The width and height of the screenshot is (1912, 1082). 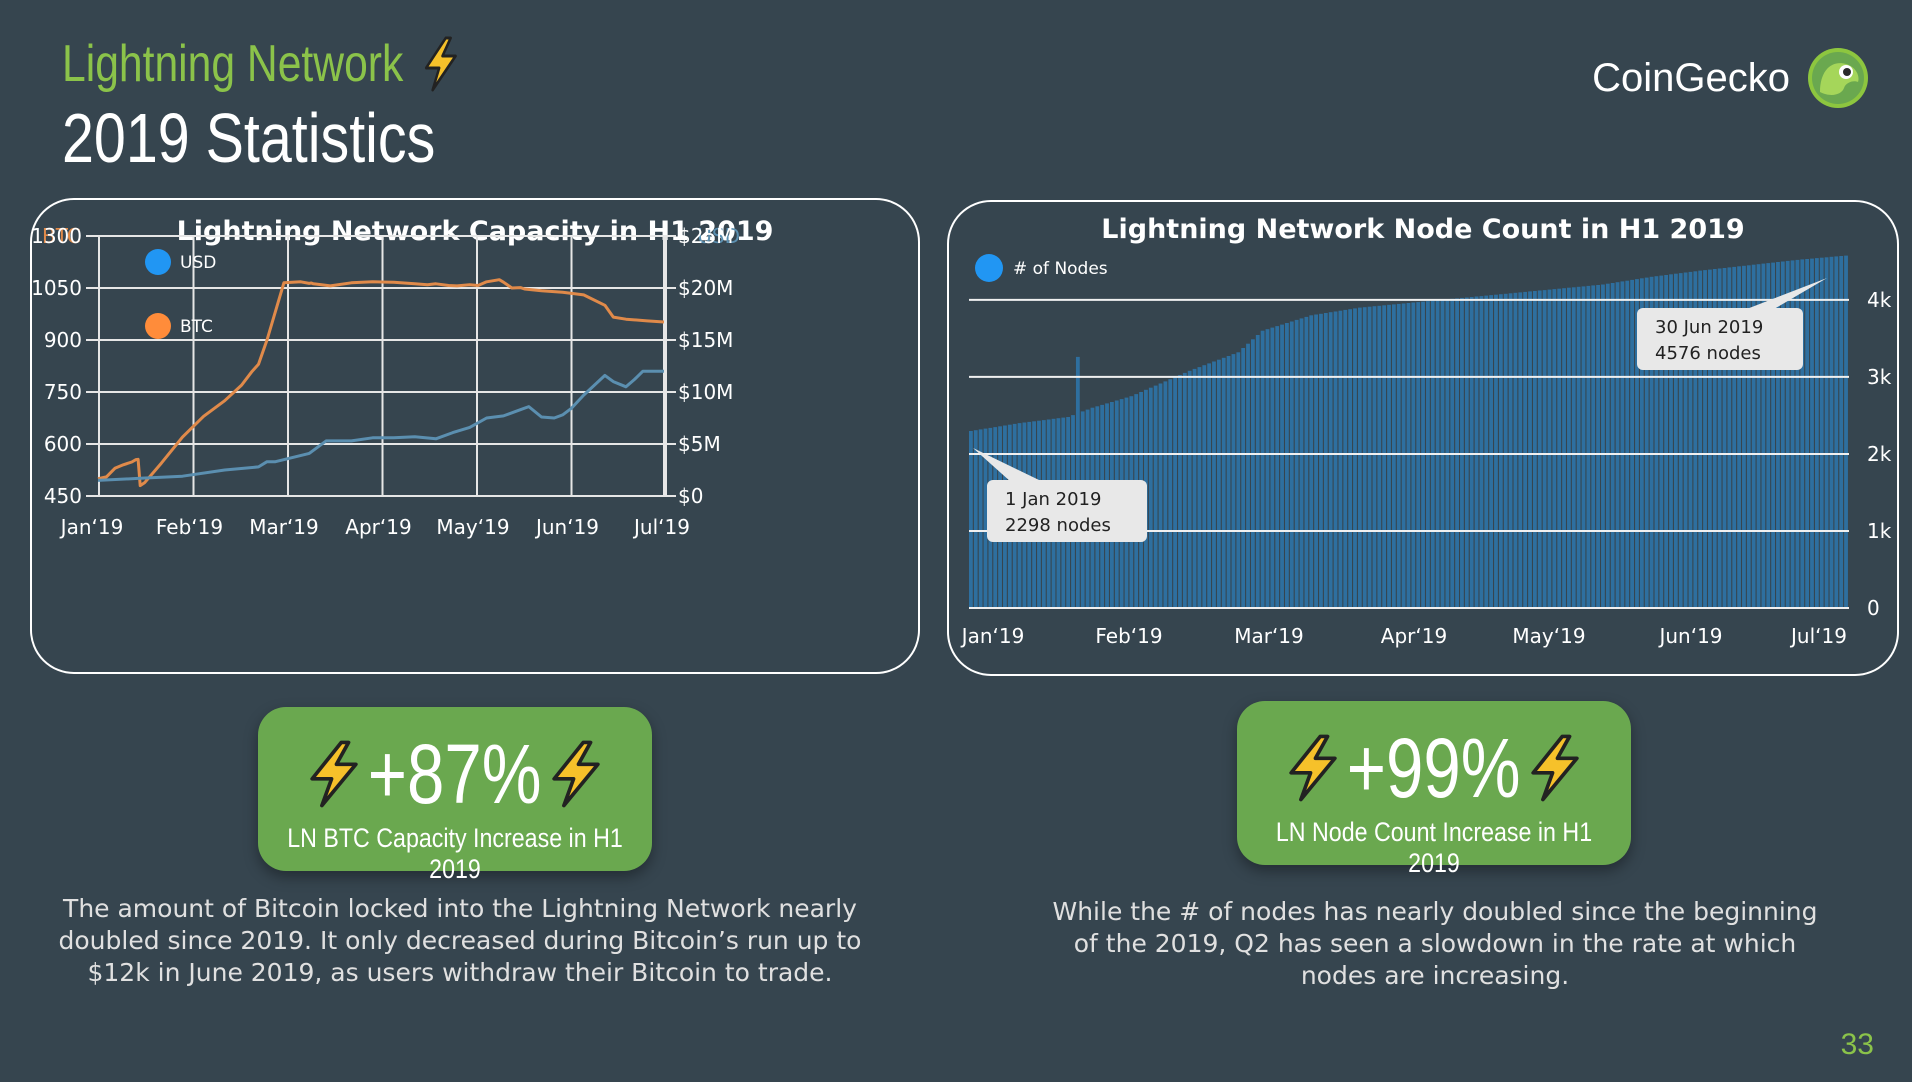 What do you see at coordinates (705, 340) in the screenshot?
I see `y-right-tick-label: $15M` at bounding box center [705, 340].